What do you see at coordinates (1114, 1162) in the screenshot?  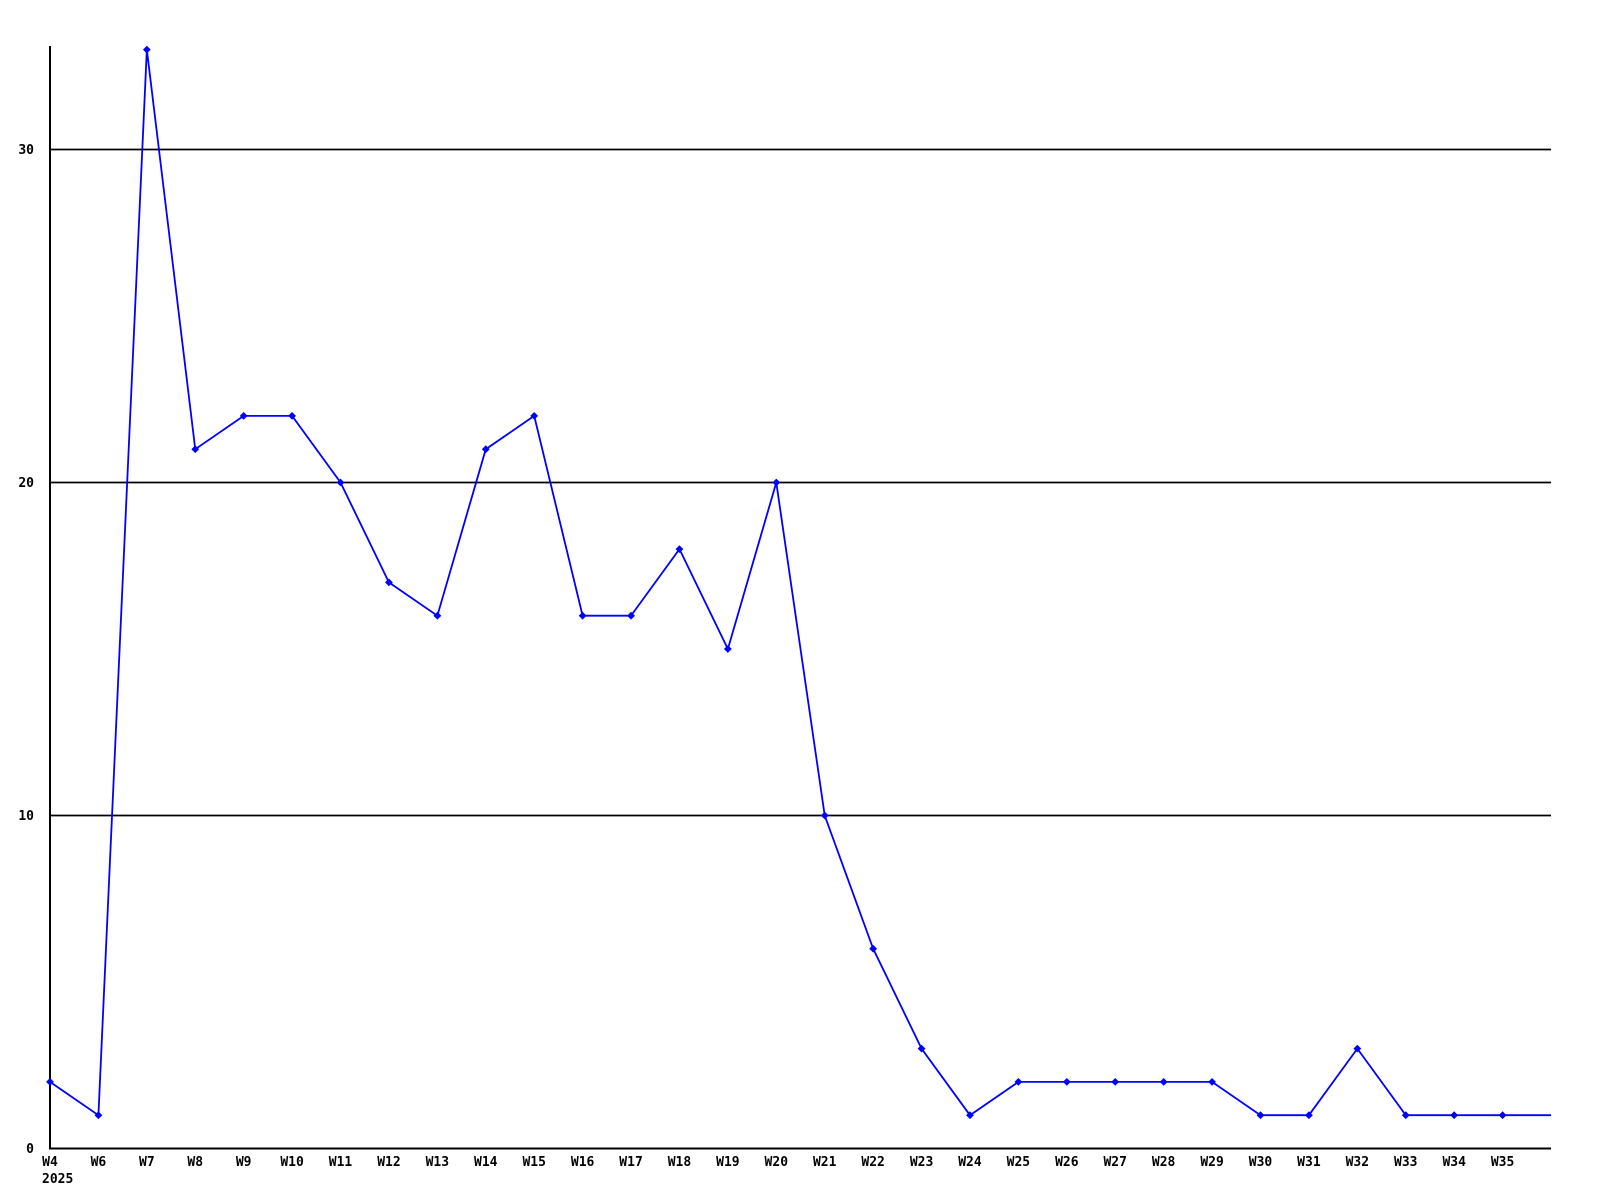 I see `x-tick-label: W27` at bounding box center [1114, 1162].